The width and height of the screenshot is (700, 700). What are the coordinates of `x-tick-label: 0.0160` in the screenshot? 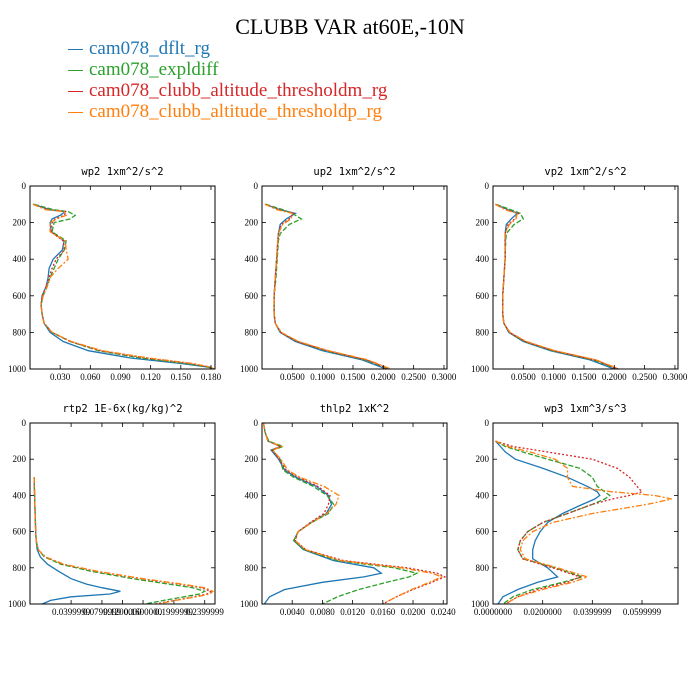 It's located at (382, 612).